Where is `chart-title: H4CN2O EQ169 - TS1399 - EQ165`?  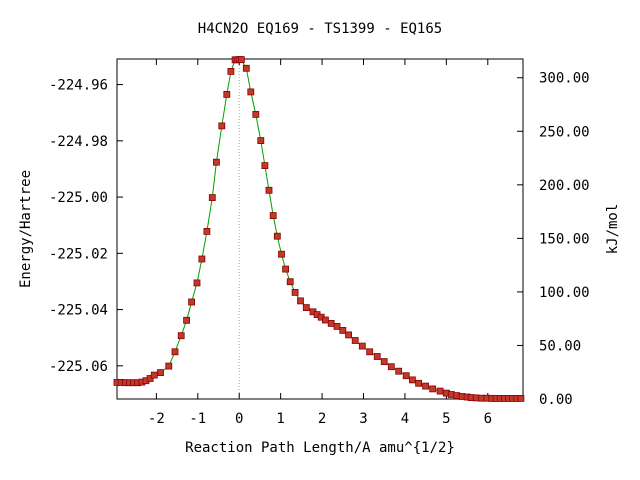 chart-title: H4CN2O EQ169 - TS1399 - EQ165 is located at coordinates (320, 29).